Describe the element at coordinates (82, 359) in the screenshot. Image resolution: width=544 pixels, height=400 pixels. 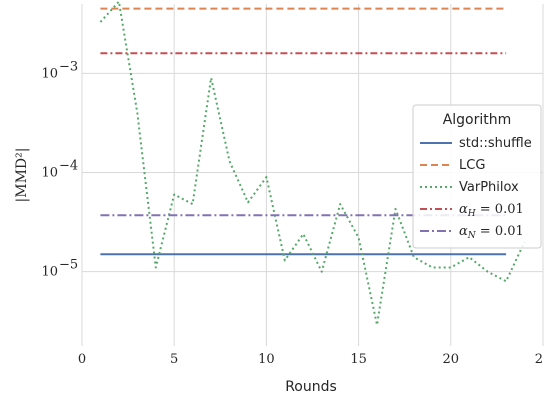
I see `x-tick-label: 0` at that location.